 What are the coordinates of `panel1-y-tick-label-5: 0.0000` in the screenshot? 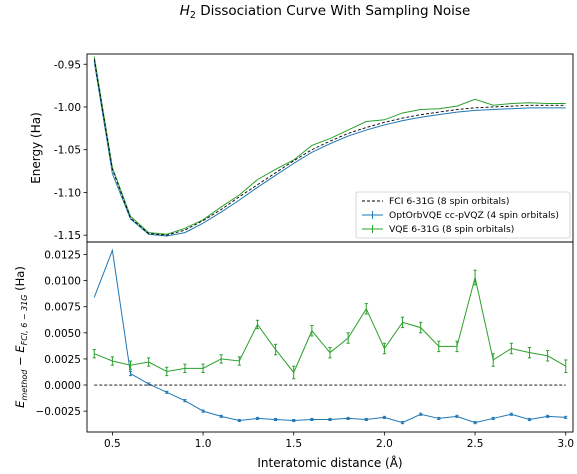 It's located at (62, 386).